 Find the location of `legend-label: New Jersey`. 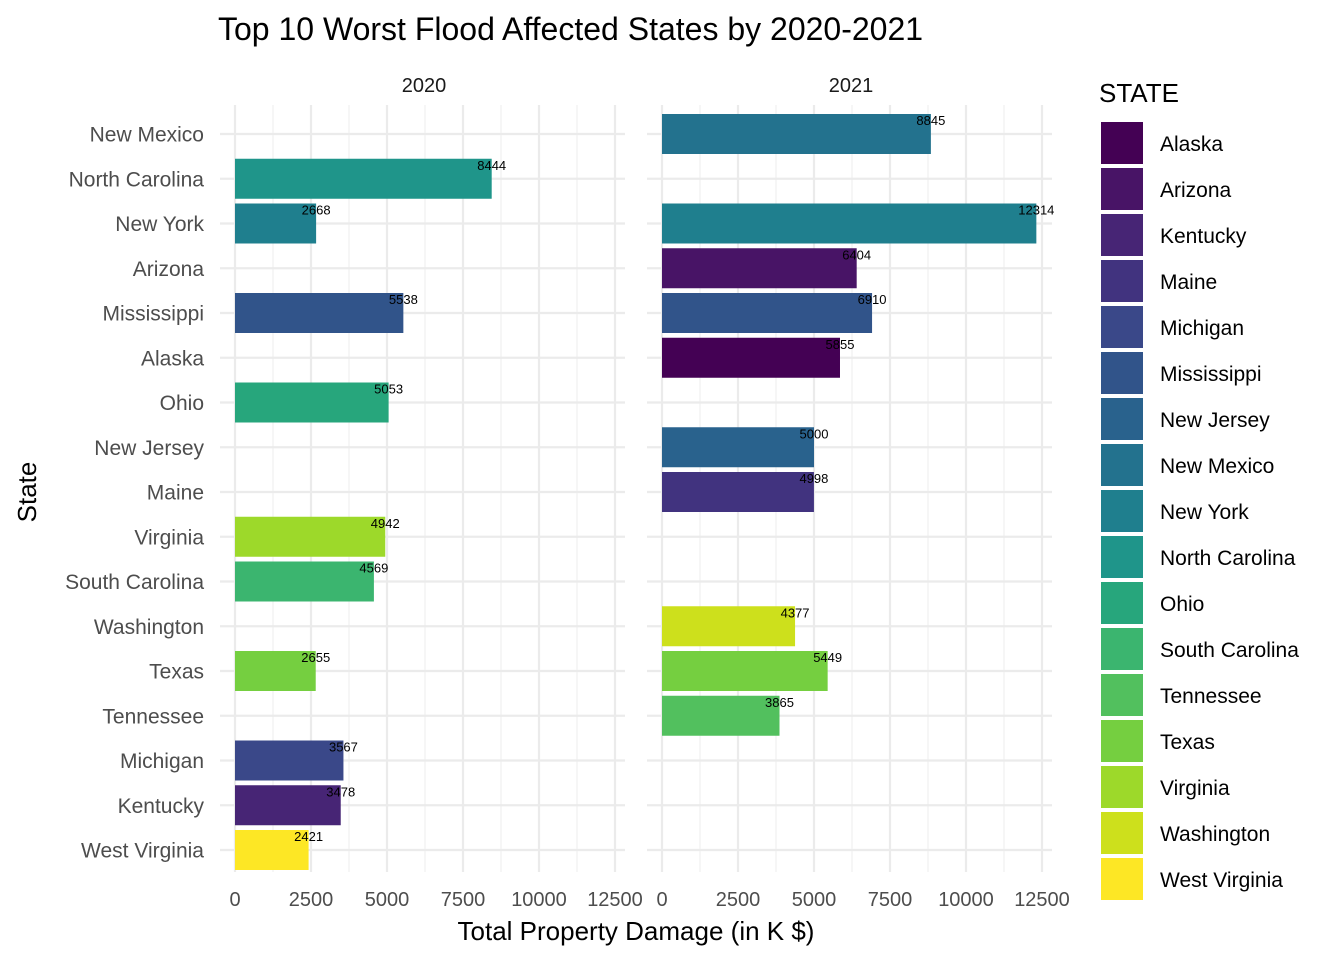

legend-label: New Jersey is located at coordinates (1215, 420).